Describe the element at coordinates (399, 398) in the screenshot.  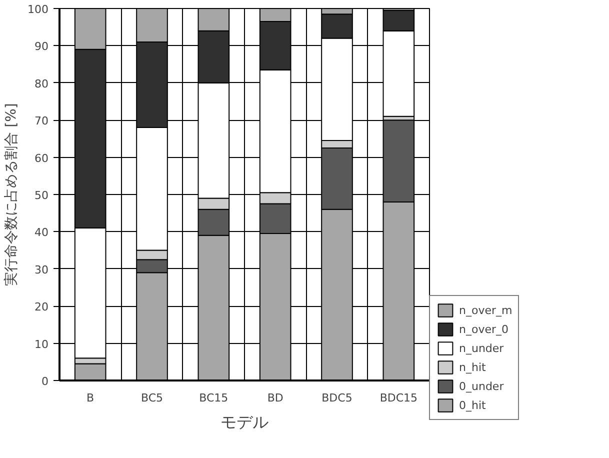
I see `x-tick-label: BDC15` at that location.